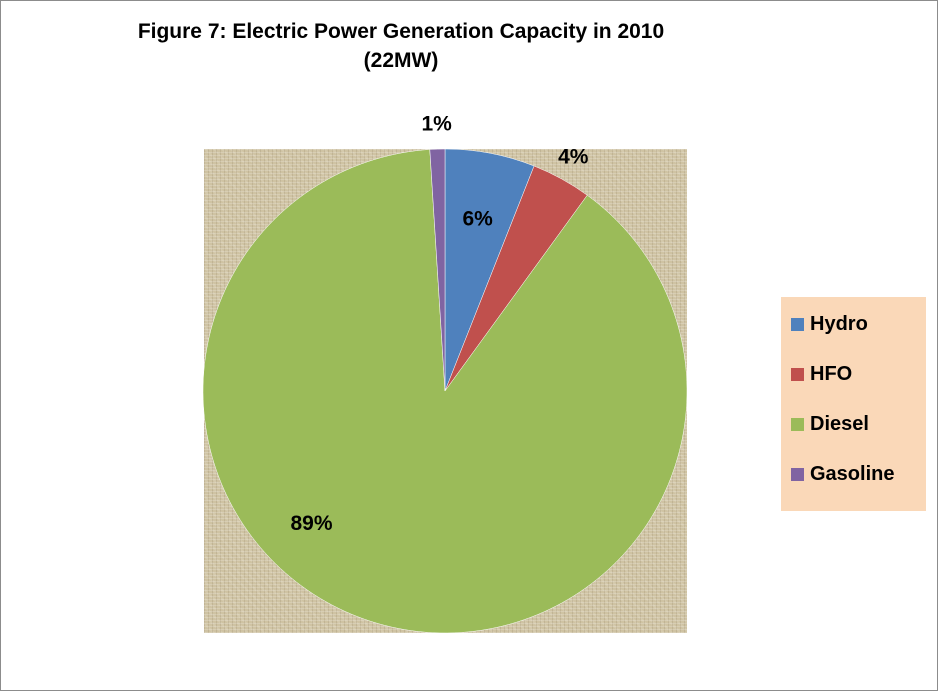  What do you see at coordinates (436, 123) in the screenshot?
I see `data-label-gasoline: 1%` at bounding box center [436, 123].